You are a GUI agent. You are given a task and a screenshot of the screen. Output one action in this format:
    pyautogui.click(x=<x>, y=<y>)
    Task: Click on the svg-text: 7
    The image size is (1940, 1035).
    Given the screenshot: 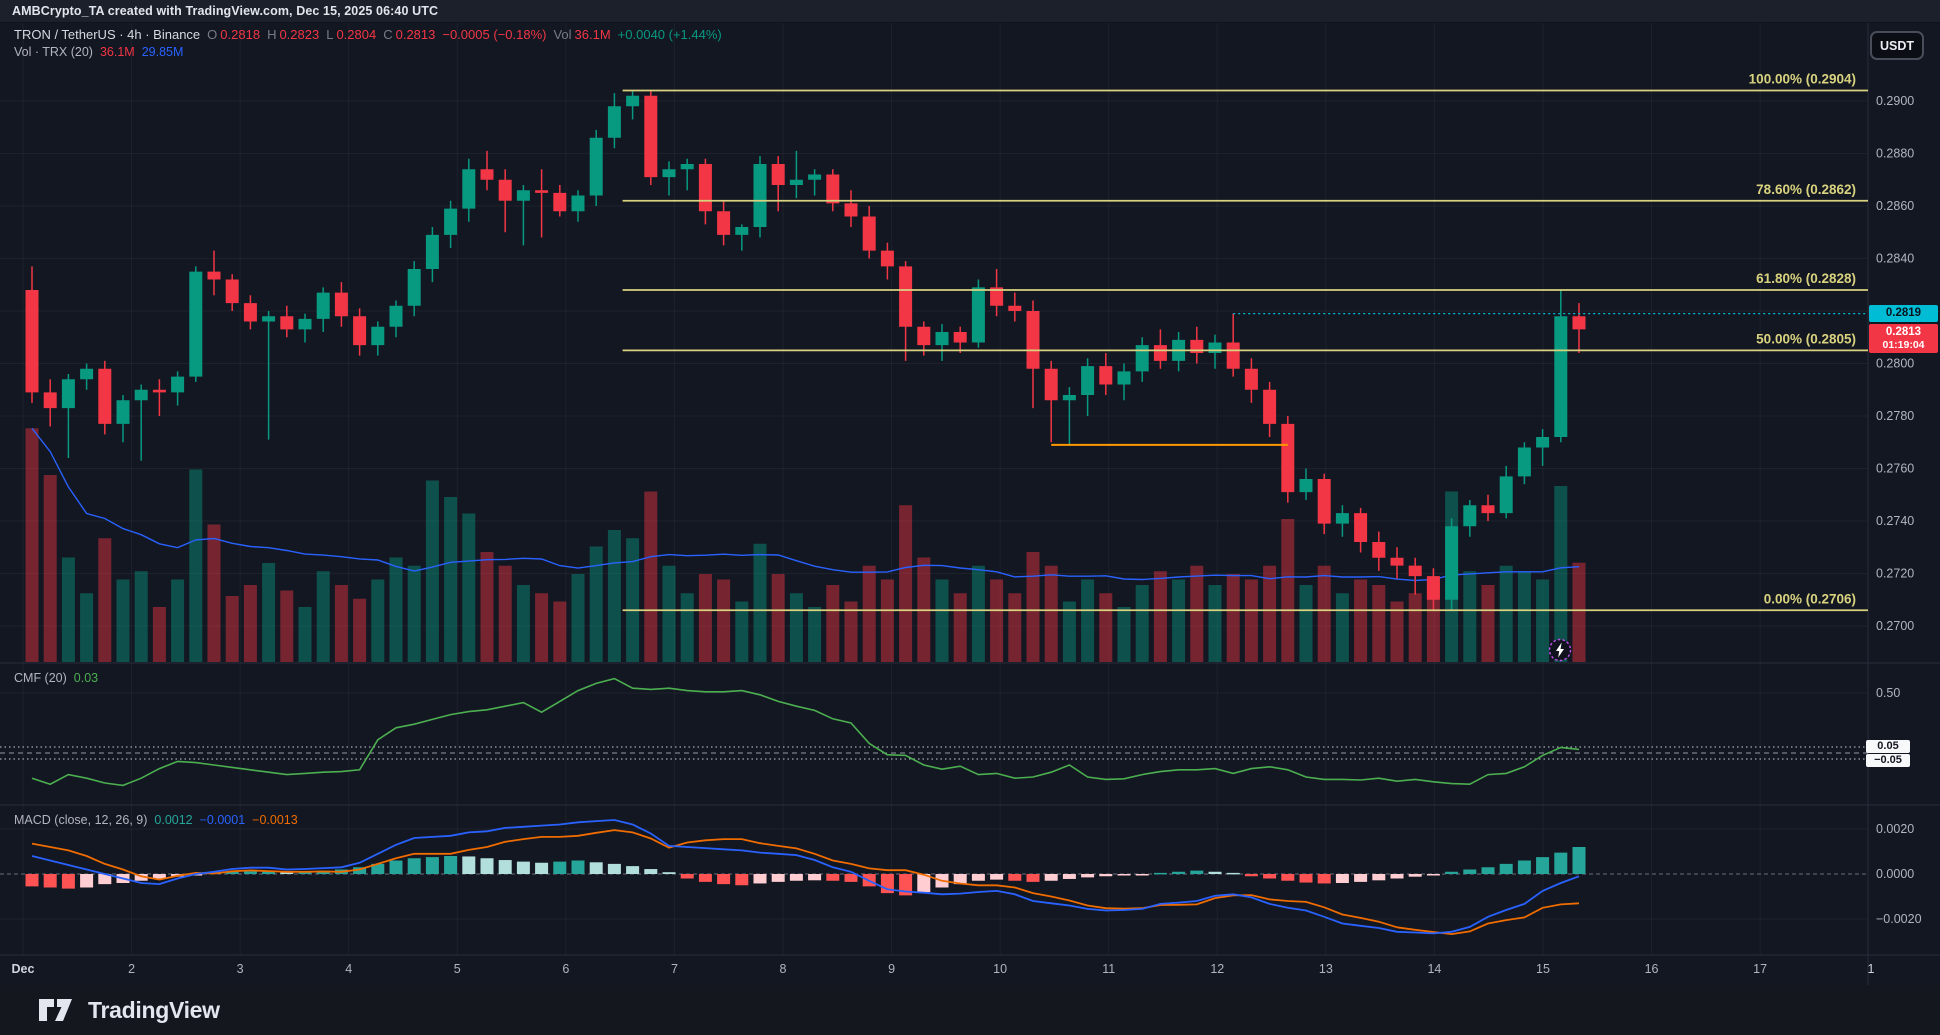 What is the action you would take?
    pyautogui.click(x=674, y=969)
    